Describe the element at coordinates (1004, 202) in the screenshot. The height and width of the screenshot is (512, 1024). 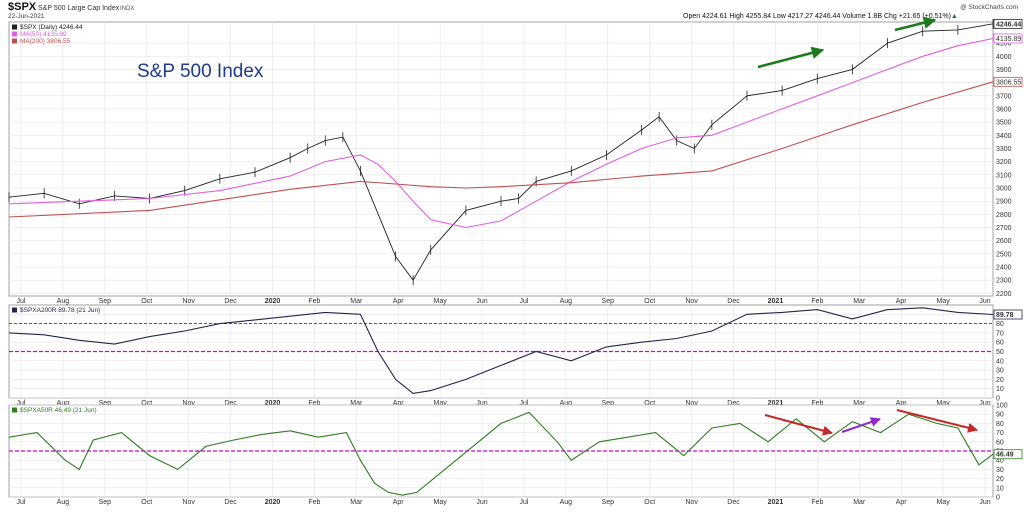
I see `y-tick-label: 2900` at that location.